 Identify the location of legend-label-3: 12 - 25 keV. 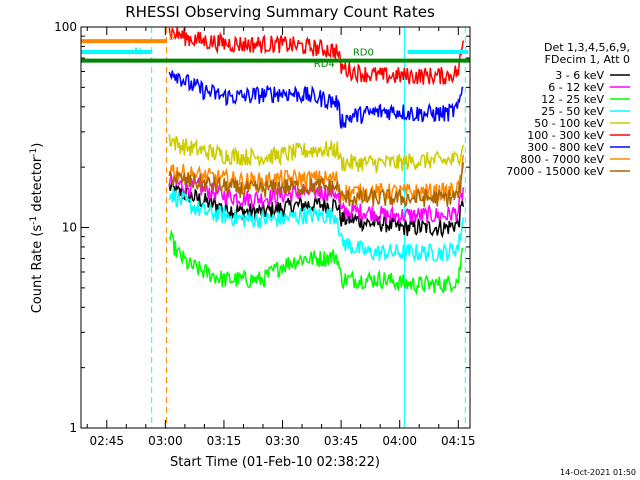
(572, 99).